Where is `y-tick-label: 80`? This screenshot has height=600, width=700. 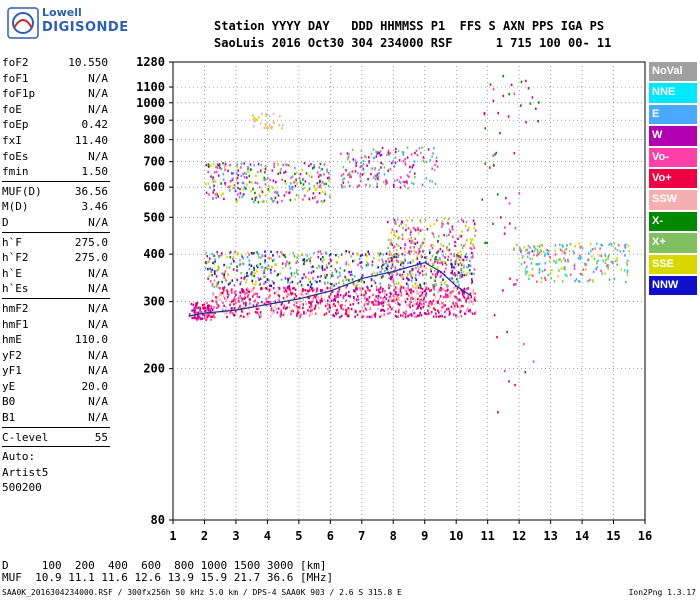
y-tick-label: 80 is located at coordinates (158, 520).